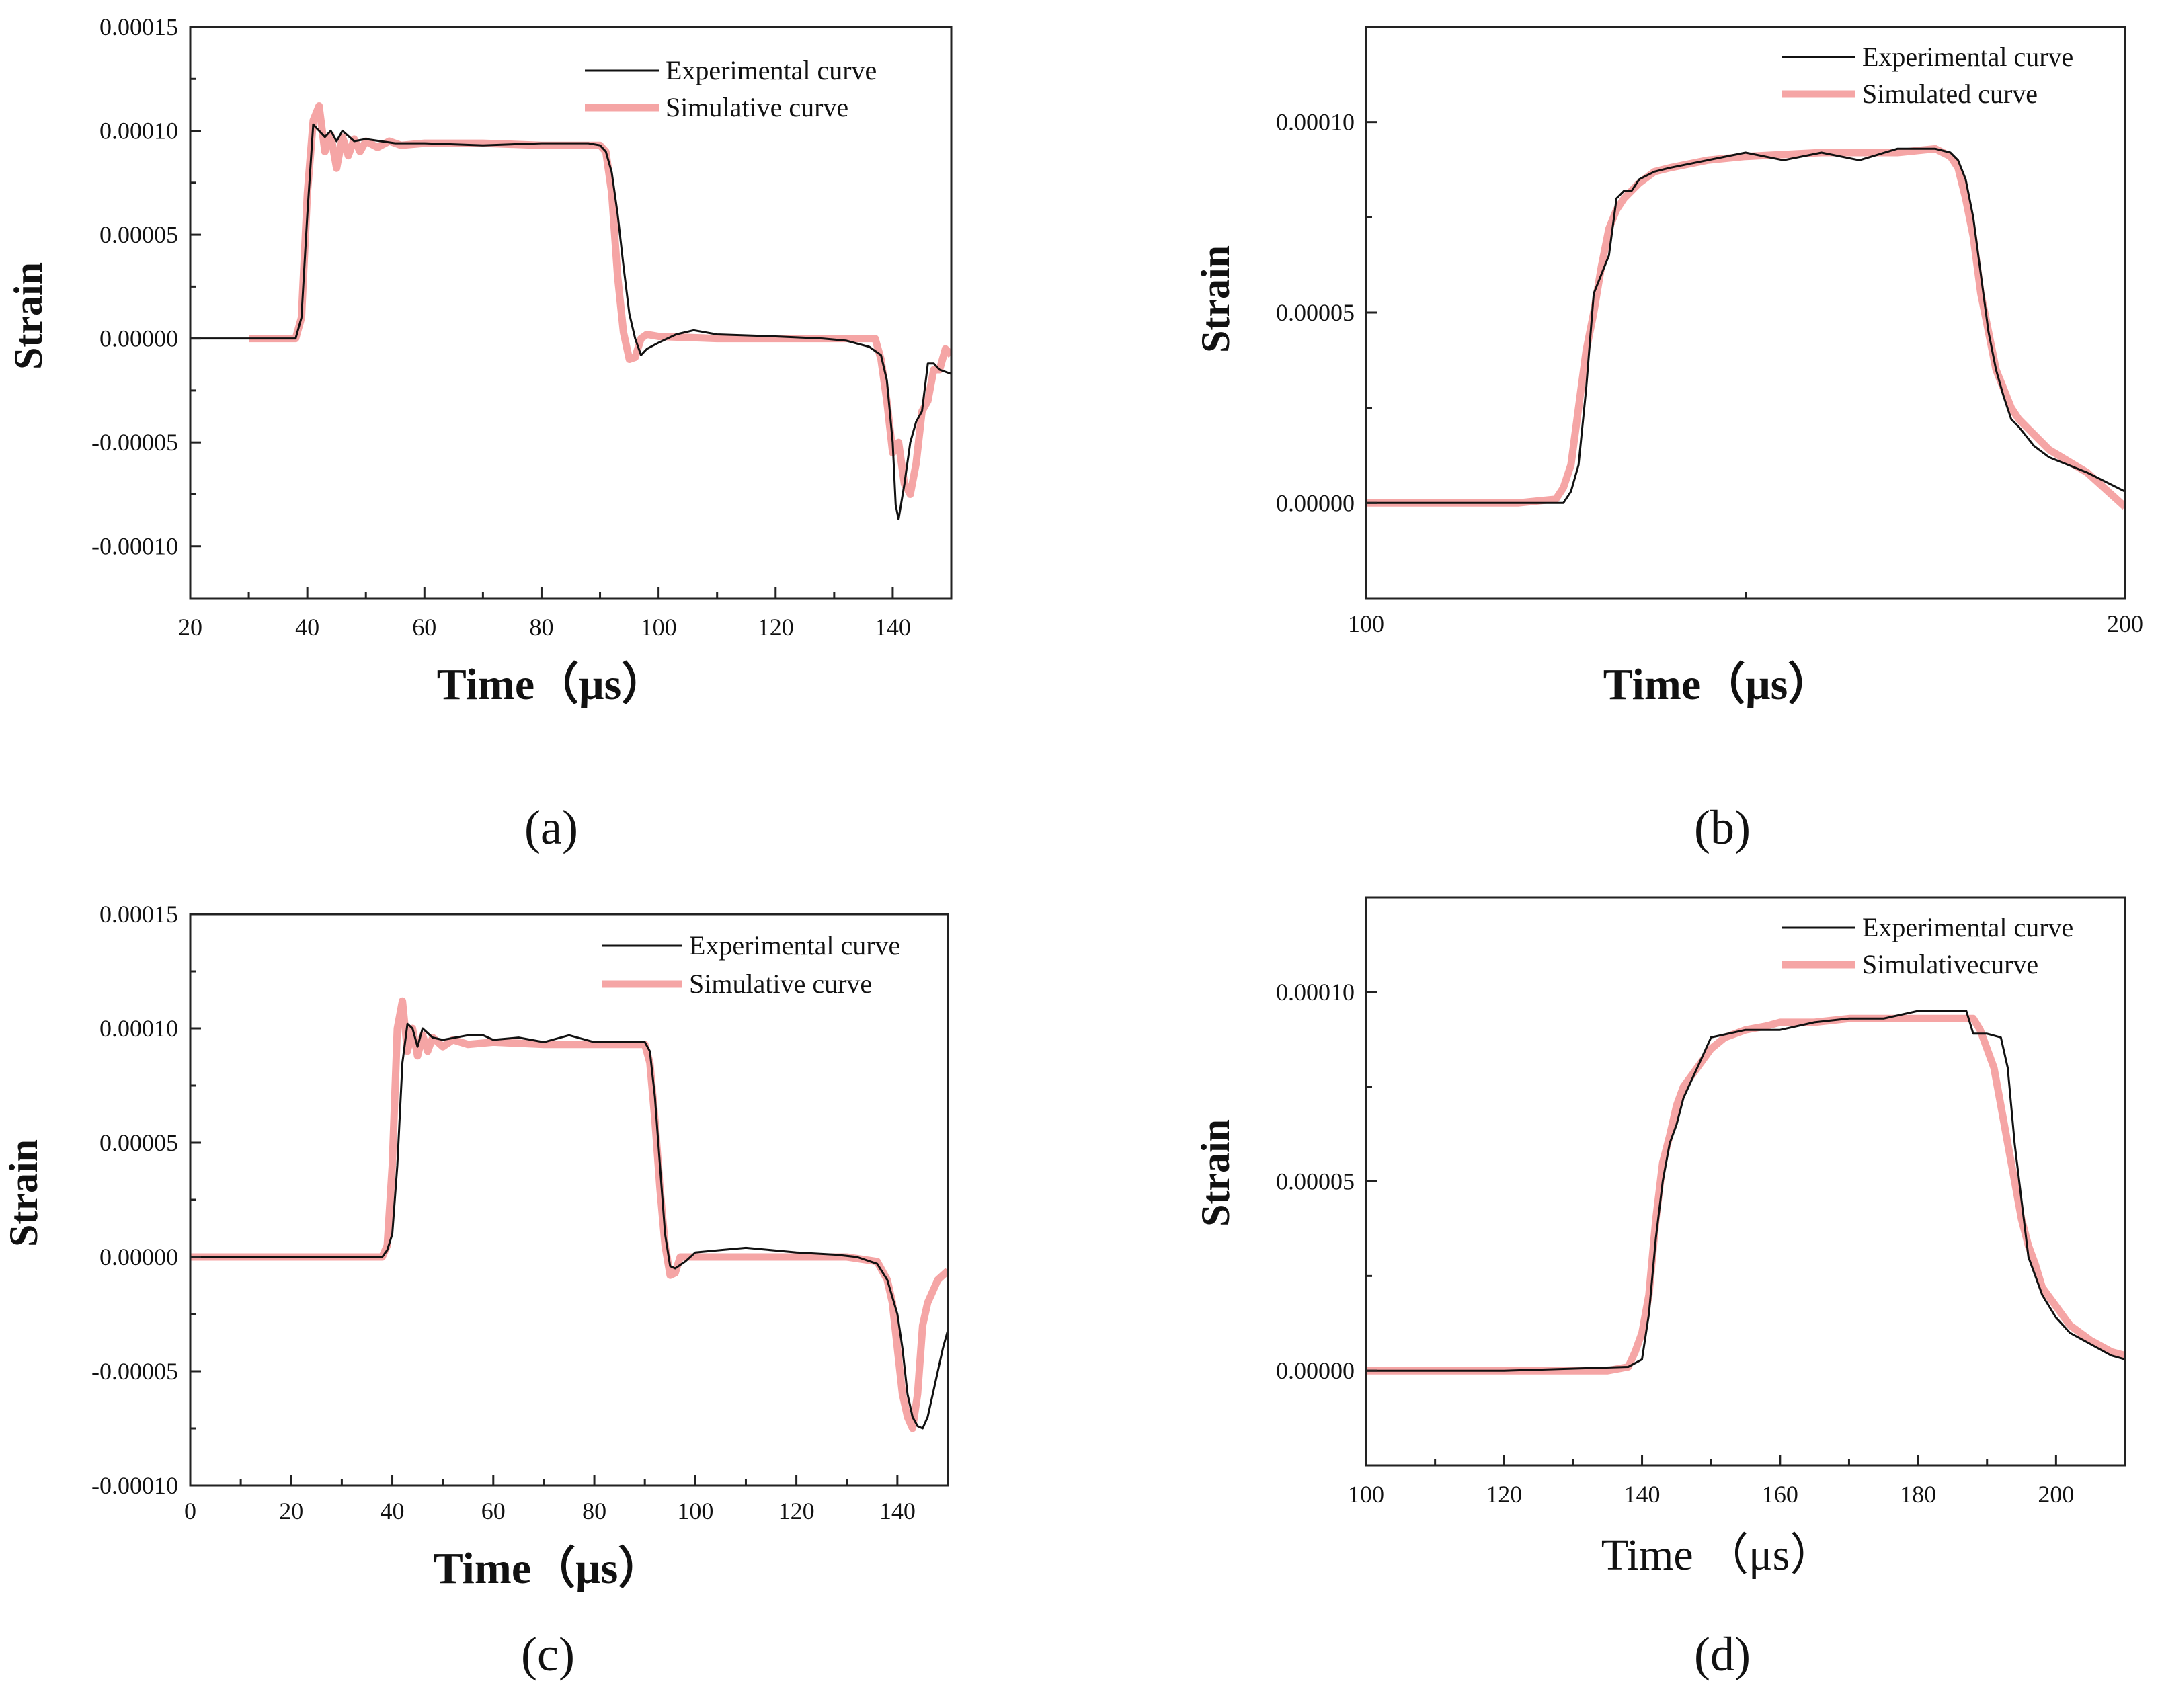 The image size is (2160, 1708). Describe the element at coordinates (548, 1654) in the screenshot. I see `panel-label: (c)` at that location.